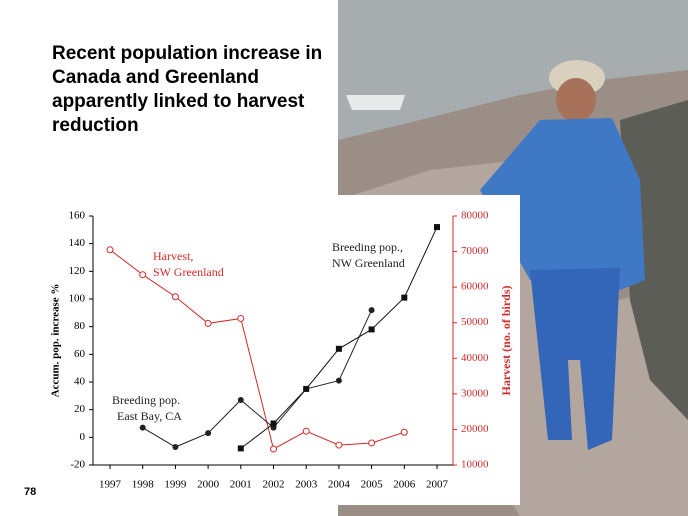 This screenshot has height=516, width=688. I want to click on x-tick-label: 2003, so click(306, 485).